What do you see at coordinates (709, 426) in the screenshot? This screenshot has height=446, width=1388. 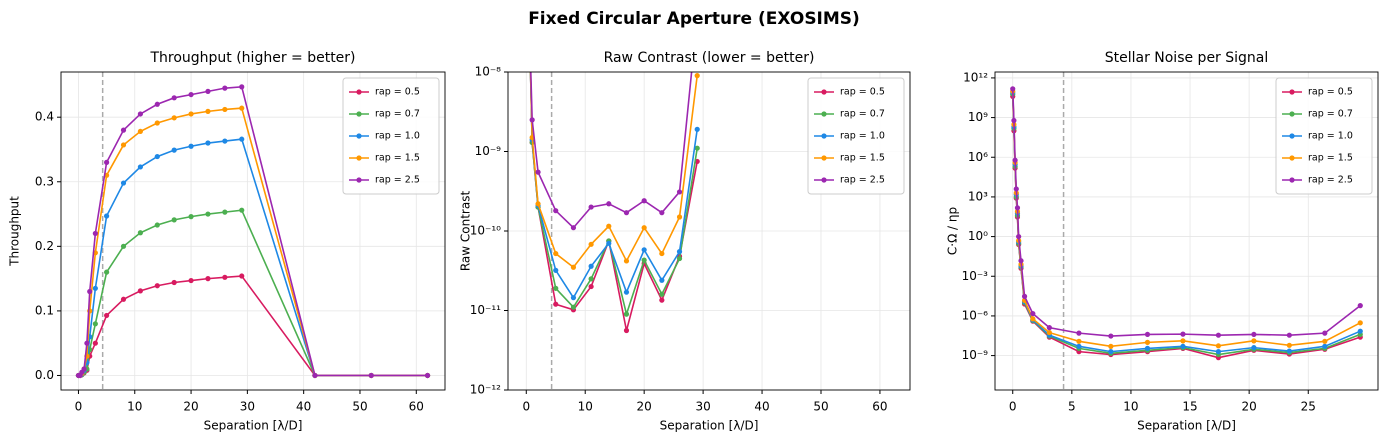 I see `x-axis-label: Separation [λ/D]` at bounding box center [709, 426].